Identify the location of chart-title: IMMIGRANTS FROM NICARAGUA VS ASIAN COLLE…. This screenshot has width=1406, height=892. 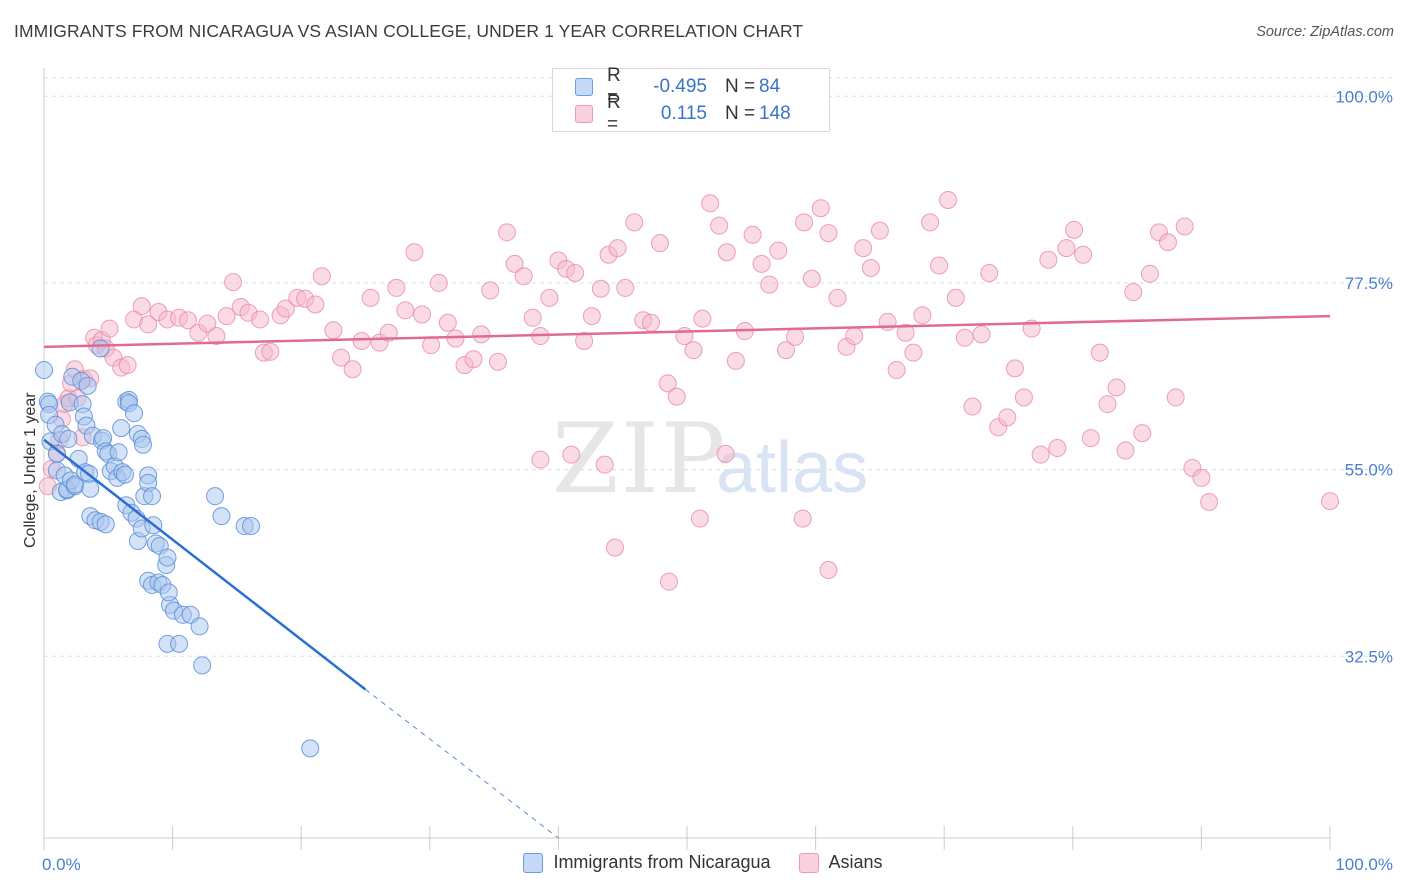
(409, 31).